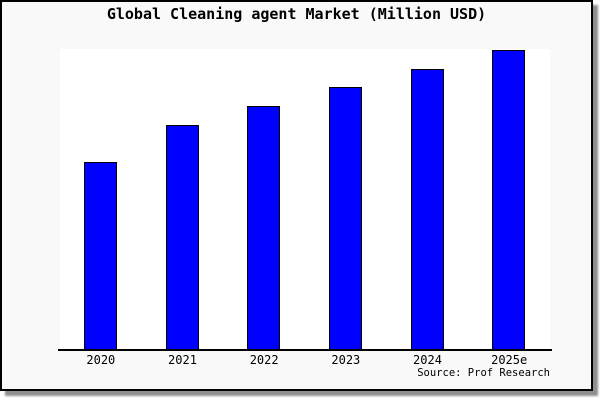 The height and width of the screenshot is (400, 600). Describe the element at coordinates (483, 373) in the screenshot. I see `source-credit: Source: Prof Research` at that location.